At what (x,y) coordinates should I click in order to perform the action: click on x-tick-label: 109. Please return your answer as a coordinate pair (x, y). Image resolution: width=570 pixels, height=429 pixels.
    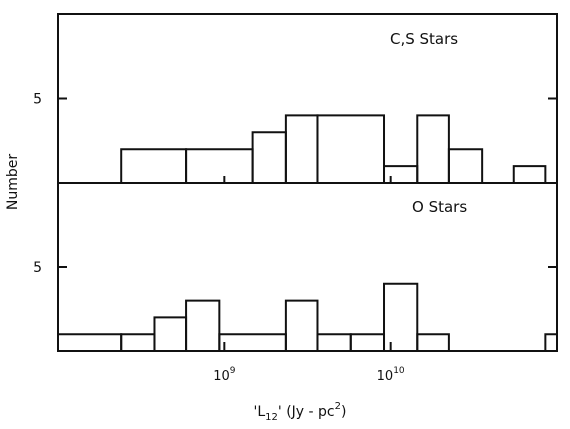
    Looking at the image, I should click on (224, 375).